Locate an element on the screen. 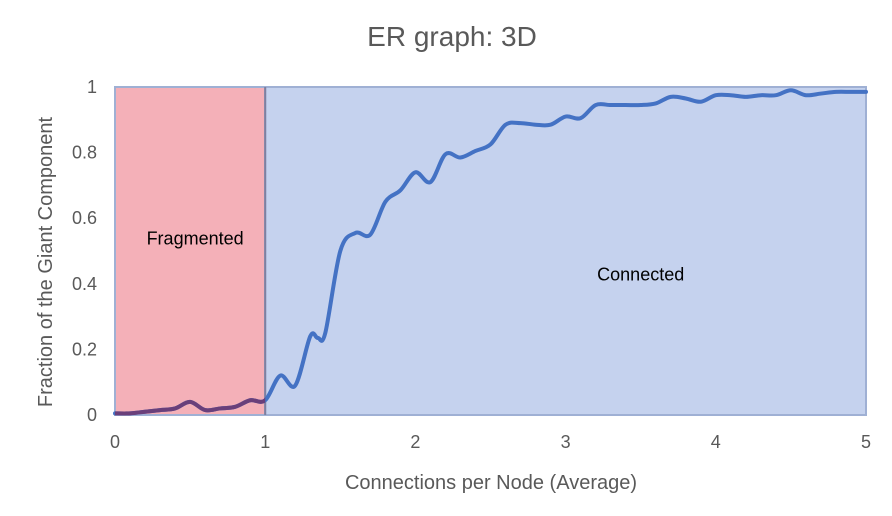 The image size is (892, 516). region-labels: Fragmented Connected is located at coordinates (416, 256).